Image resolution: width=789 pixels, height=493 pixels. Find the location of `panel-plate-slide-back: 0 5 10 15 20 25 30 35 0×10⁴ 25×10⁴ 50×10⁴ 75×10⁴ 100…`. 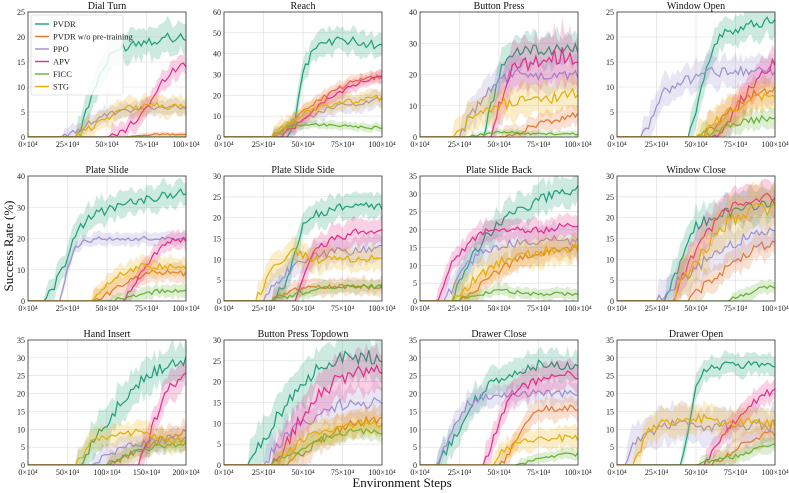

panel-plate-slide-back: 0 5 10 15 20 25 30 35 0×10⁴ 25×10⁴ 50×10⁴ 75×10⁴ 100… is located at coordinates (500, 239).